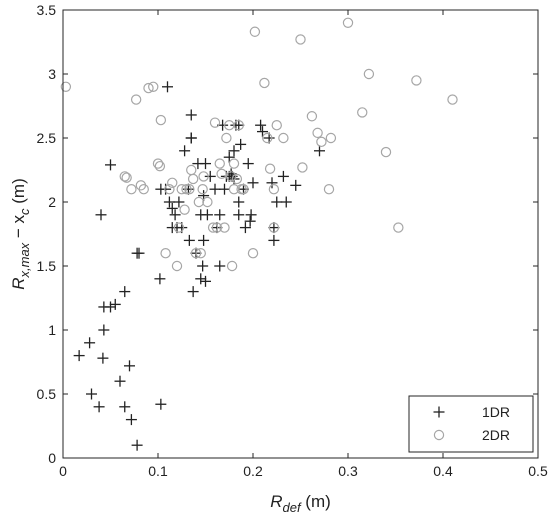 The height and width of the screenshot is (520, 550). I want to click on y-axis-title-unit: (m), so click(18, 193).